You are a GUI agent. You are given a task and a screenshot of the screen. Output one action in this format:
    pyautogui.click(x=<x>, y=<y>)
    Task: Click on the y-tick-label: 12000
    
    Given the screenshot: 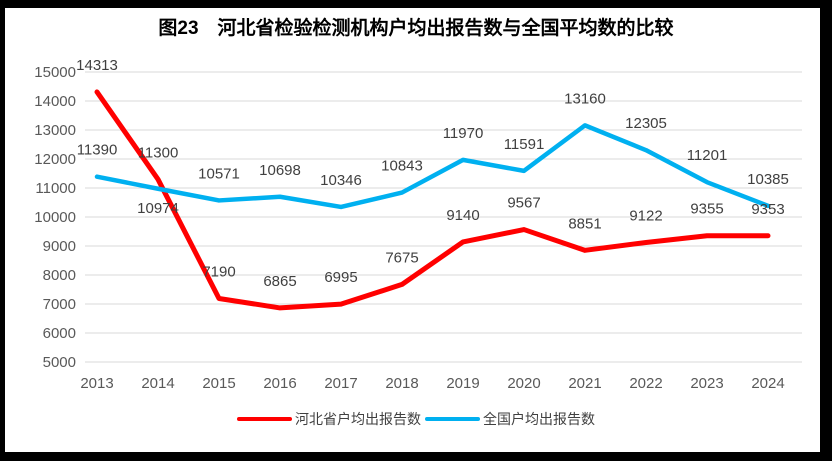 What is the action you would take?
    pyautogui.click(x=55, y=159)
    